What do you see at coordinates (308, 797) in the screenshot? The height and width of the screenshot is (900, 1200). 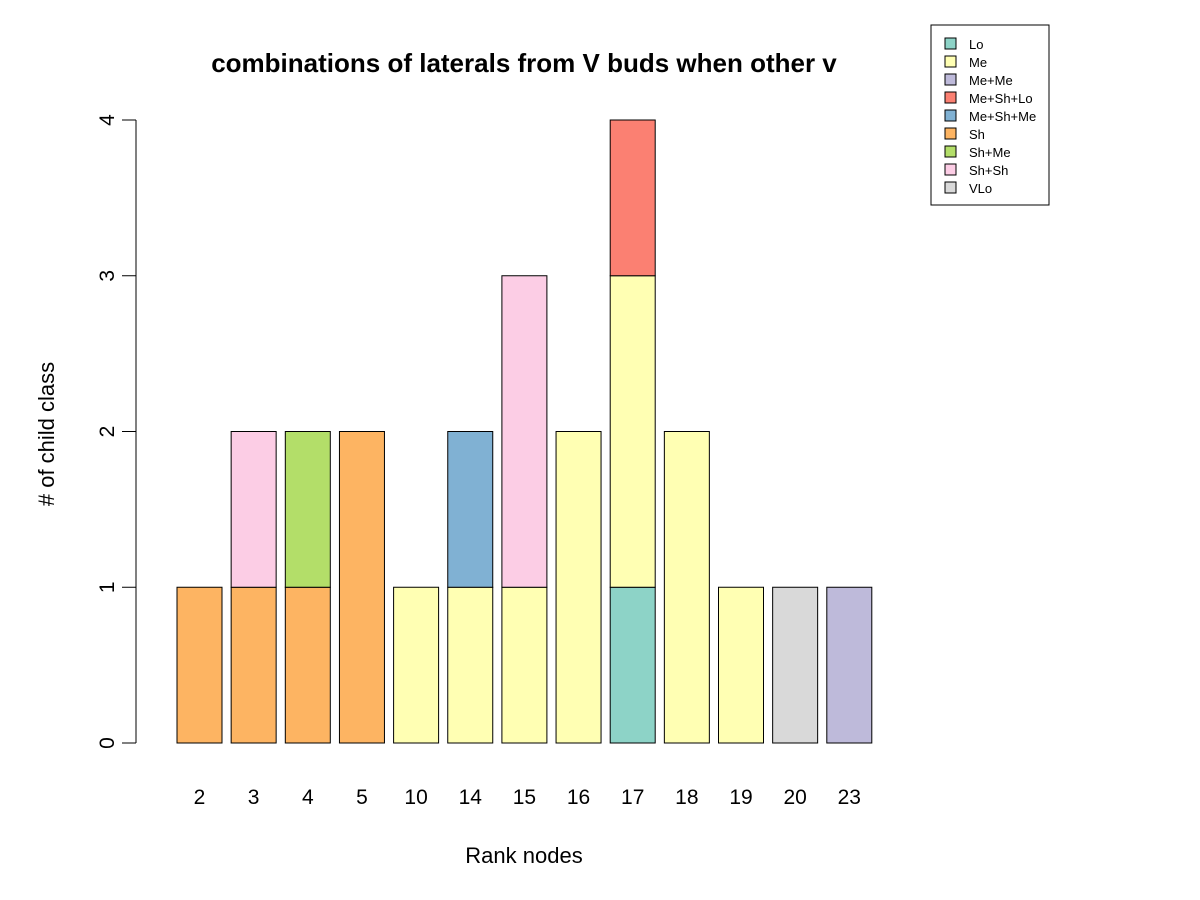 I see `x-tick-label: 4` at bounding box center [308, 797].